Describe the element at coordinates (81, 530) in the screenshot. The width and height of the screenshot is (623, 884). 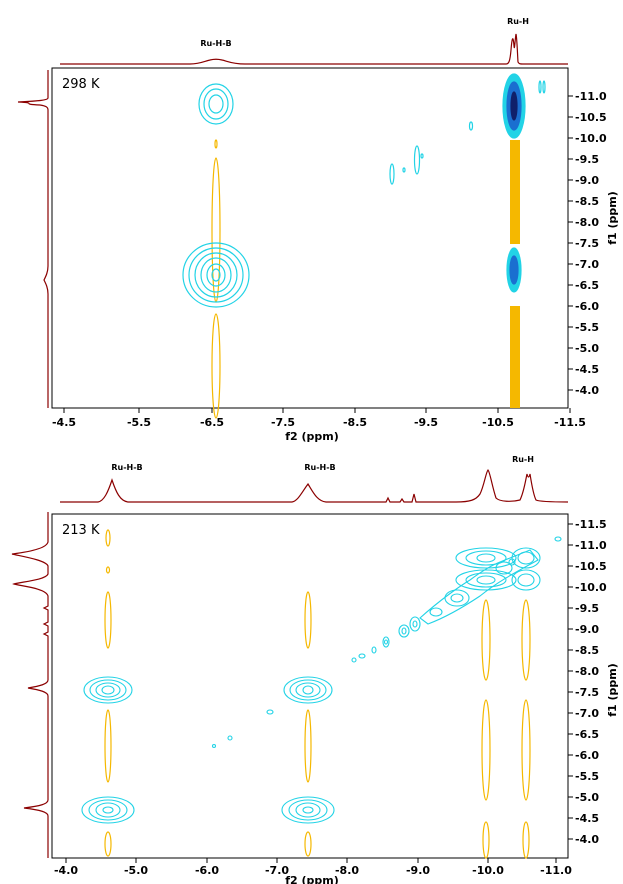
I see `temperature-label-213k: 213 K` at that location.